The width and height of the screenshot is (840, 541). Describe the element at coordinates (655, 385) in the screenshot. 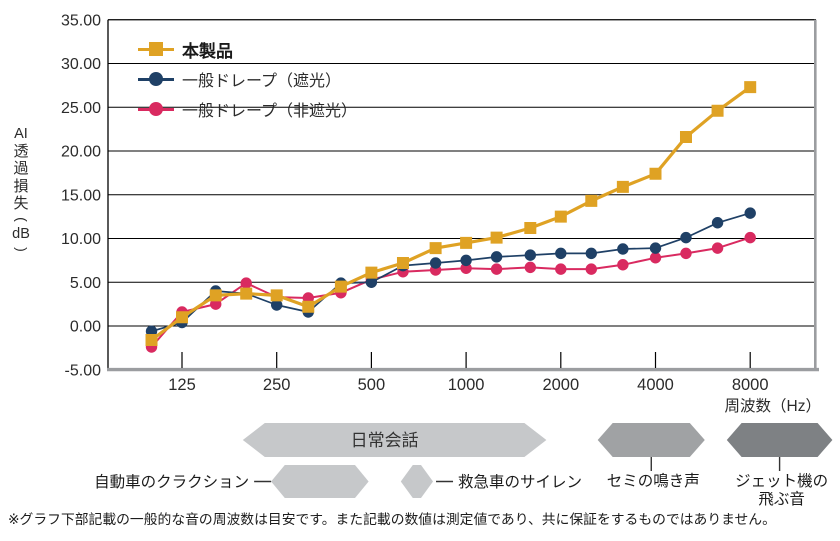

I see `x-tick-label: 4000` at that location.